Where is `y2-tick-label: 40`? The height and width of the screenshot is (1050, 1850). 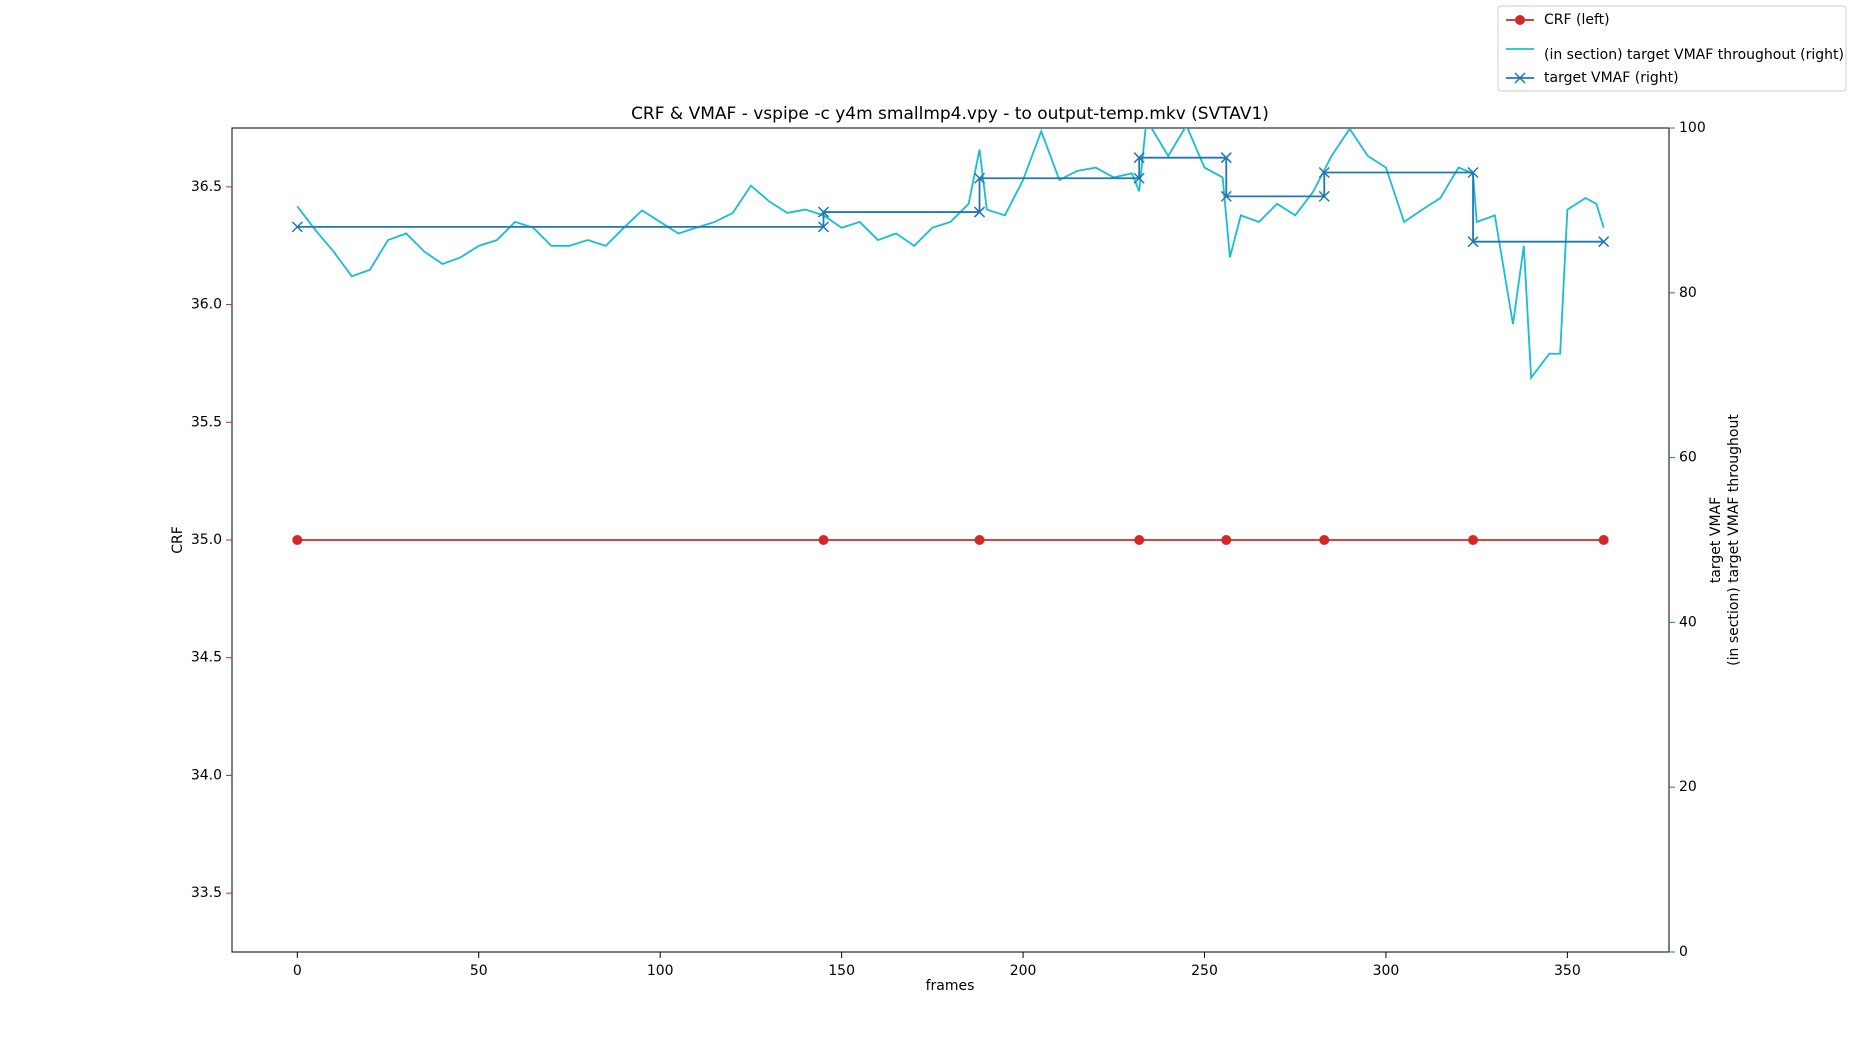 y2-tick-label: 40 is located at coordinates (1688, 622).